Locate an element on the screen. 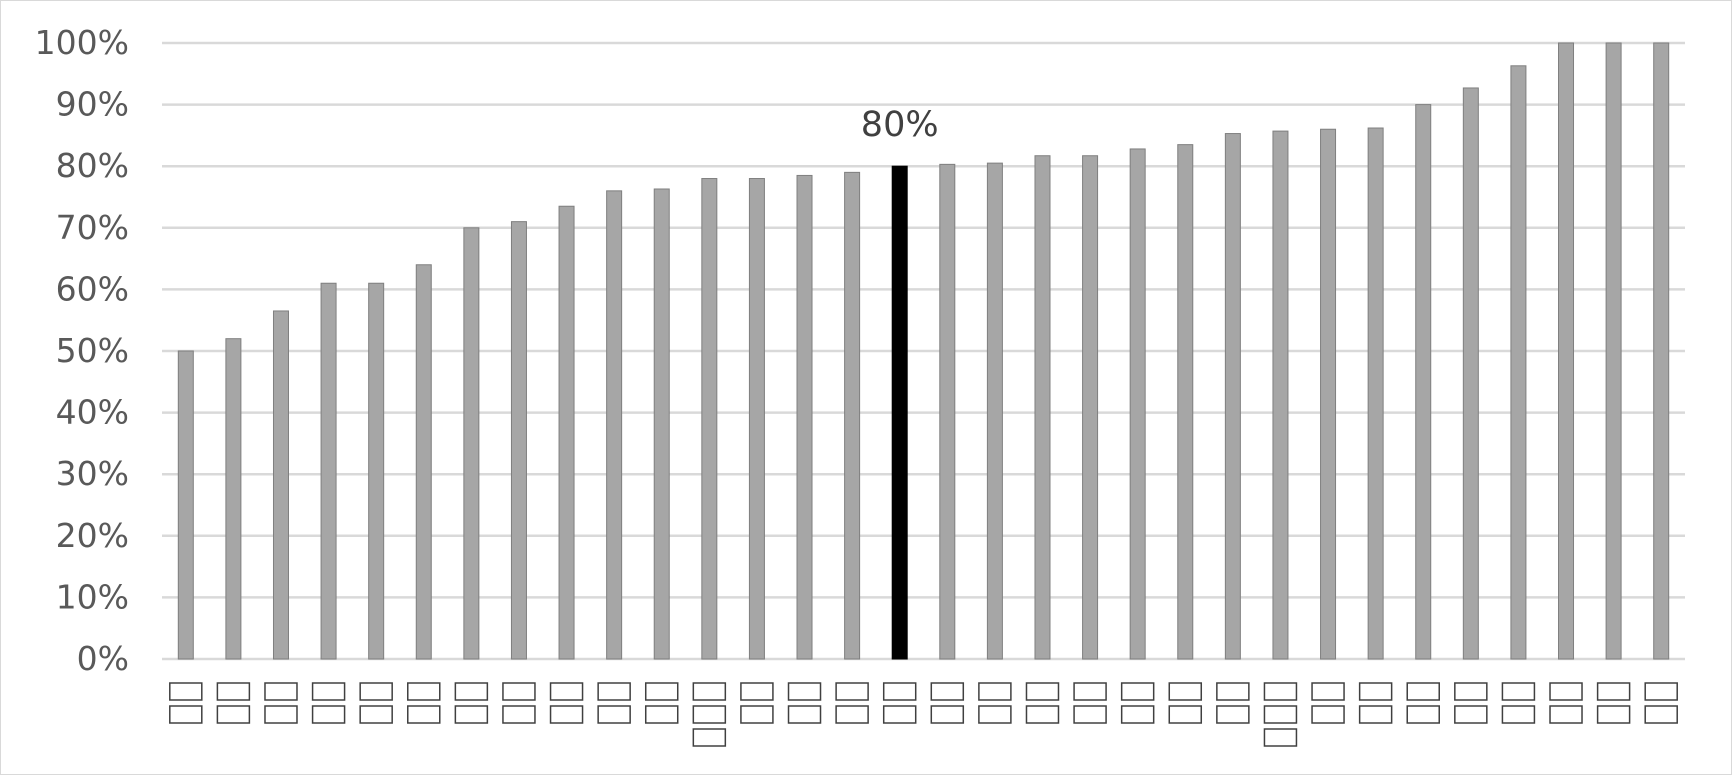 This screenshot has width=1732, height=775. y-tick-label: 90% is located at coordinates (92, 104).